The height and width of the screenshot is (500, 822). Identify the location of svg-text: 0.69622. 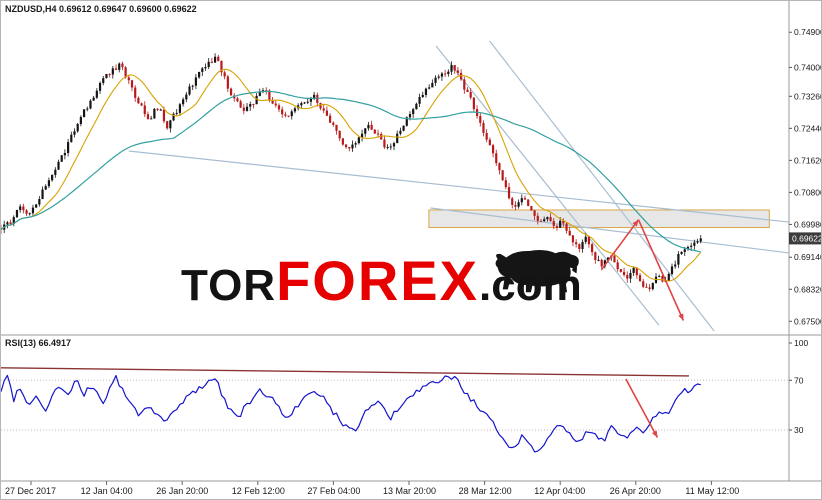
(807, 238).